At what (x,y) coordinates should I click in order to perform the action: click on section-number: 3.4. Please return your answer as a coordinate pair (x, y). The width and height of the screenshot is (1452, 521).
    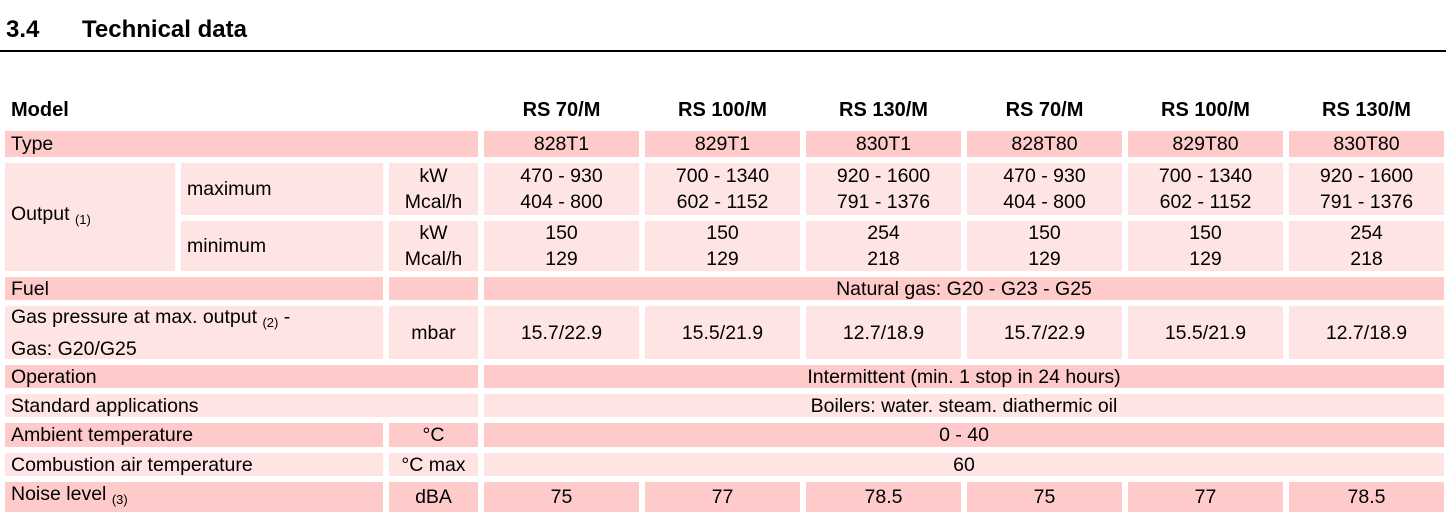
    Looking at the image, I should click on (23, 29).